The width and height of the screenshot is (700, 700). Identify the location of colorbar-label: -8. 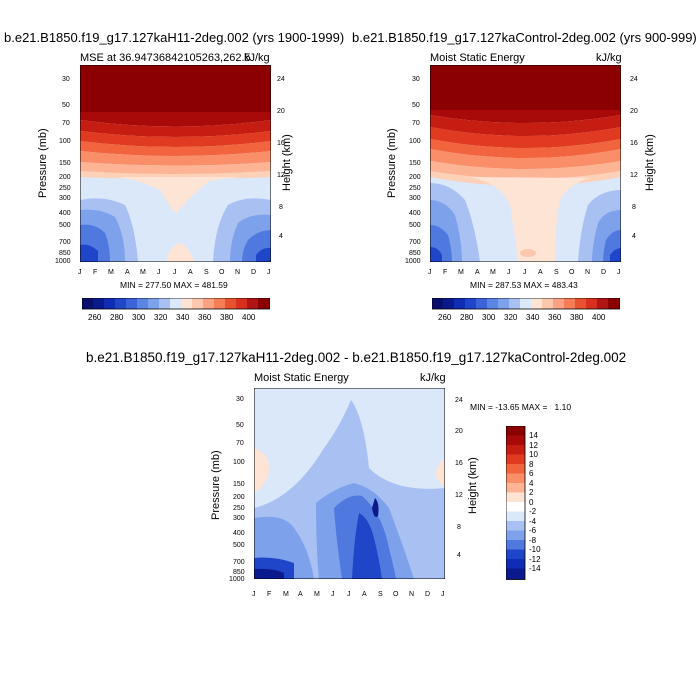
(533, 540).